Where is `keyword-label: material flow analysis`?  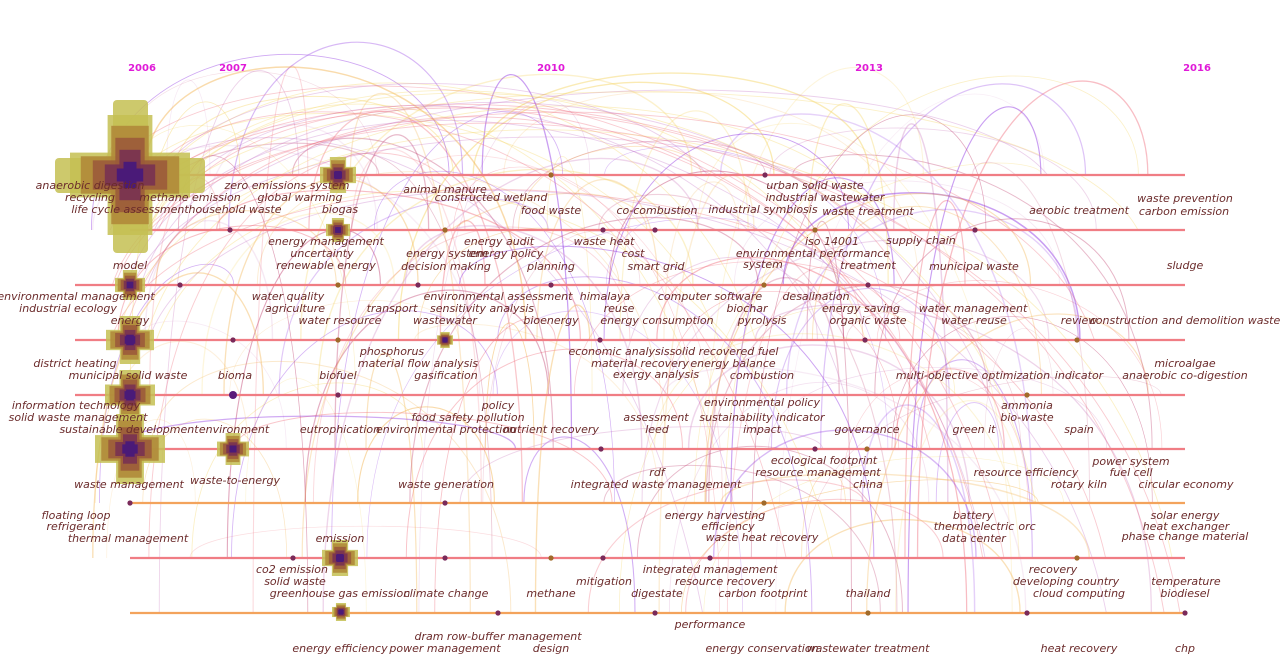 keyword-label: material flow analysis is located at coordinates (418, 363).